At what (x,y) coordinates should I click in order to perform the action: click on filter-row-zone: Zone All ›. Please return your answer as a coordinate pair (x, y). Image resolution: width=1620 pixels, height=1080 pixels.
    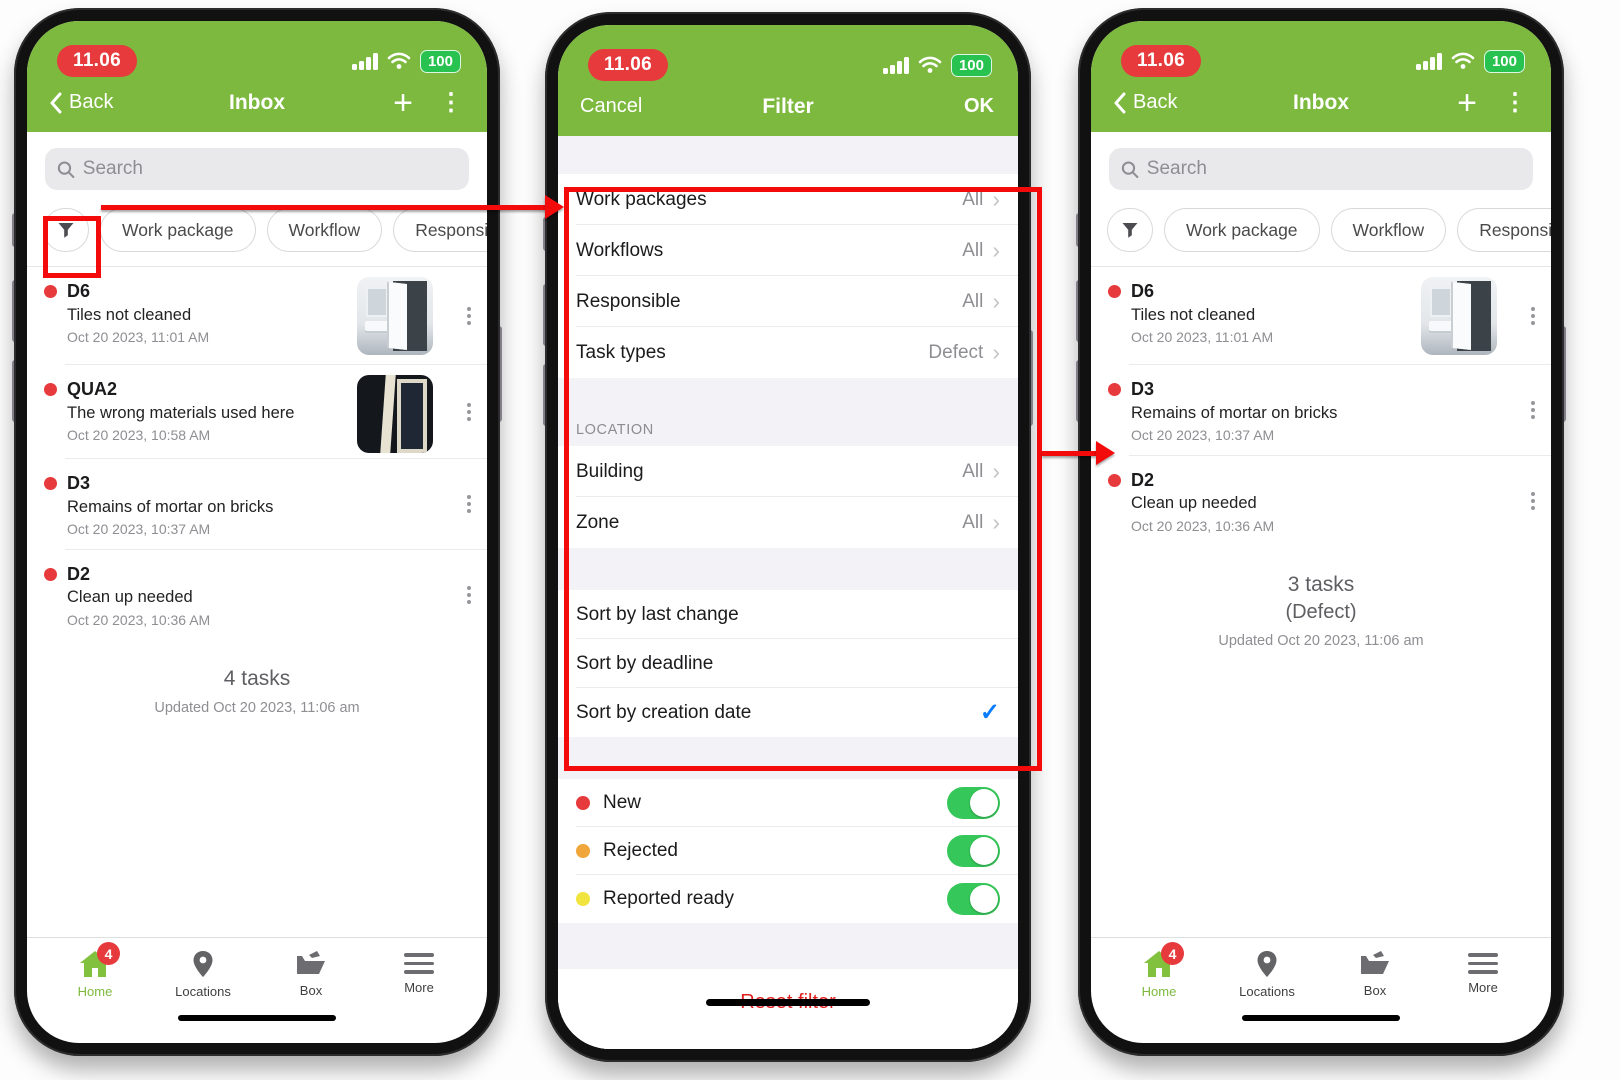
    Looking at the image, I should click on (788, 522).